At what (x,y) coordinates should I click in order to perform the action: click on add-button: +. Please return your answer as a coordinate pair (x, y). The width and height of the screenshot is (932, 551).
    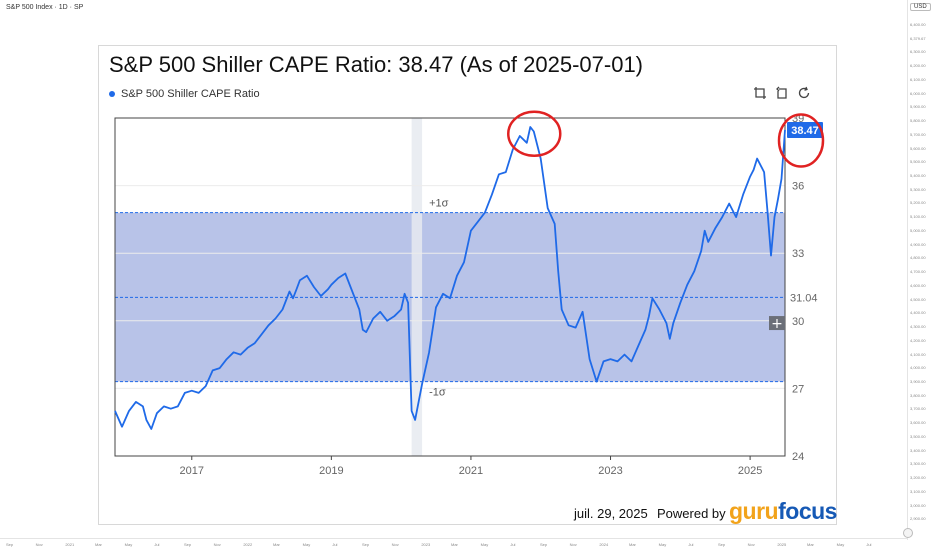
    Looking at the image, I should click on (777, 324).